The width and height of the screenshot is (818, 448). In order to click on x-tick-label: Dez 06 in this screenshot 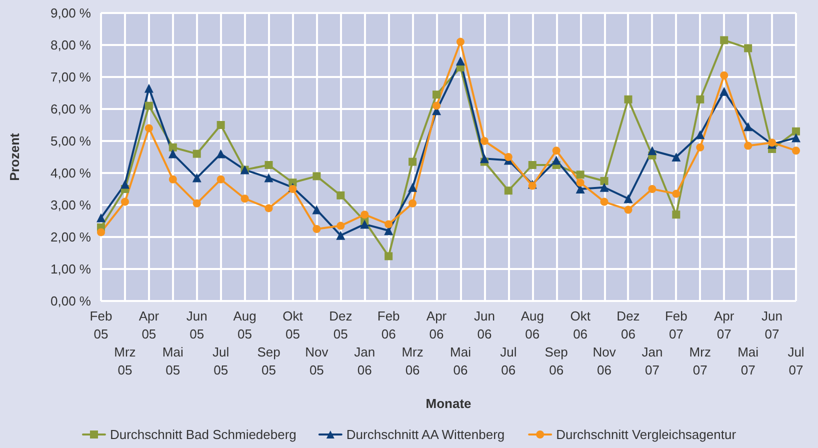, I will do `click(628, 325)`.